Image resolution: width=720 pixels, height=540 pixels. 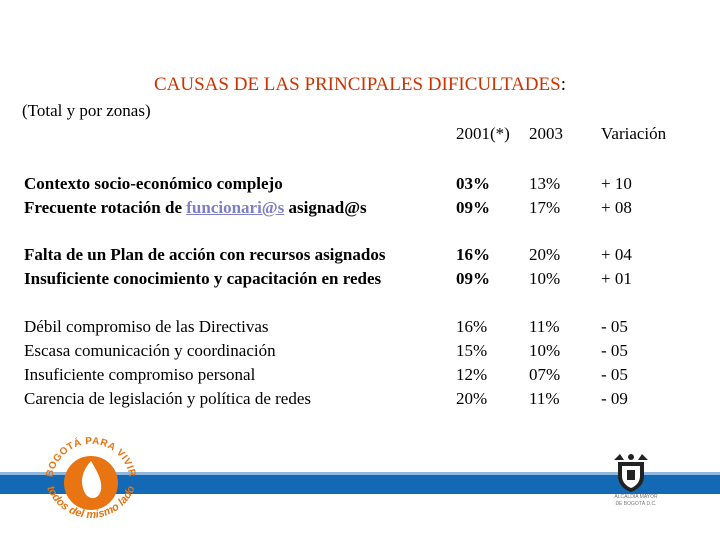 What do you see at coordinates (471, 363) in the screenshot?
I see `group-3-2001: 16% 15% 12% 20%` at bounding box center [471, 363].